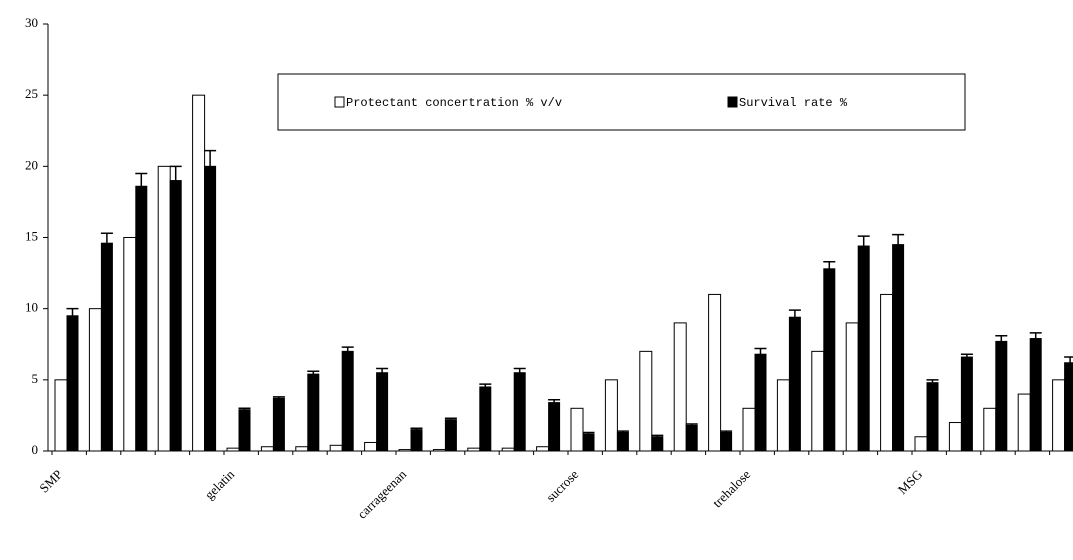 The image size is (1073, 560). Describe the element at coordinates (621, 102) in the screenshot. I see `legend-box` at that location.